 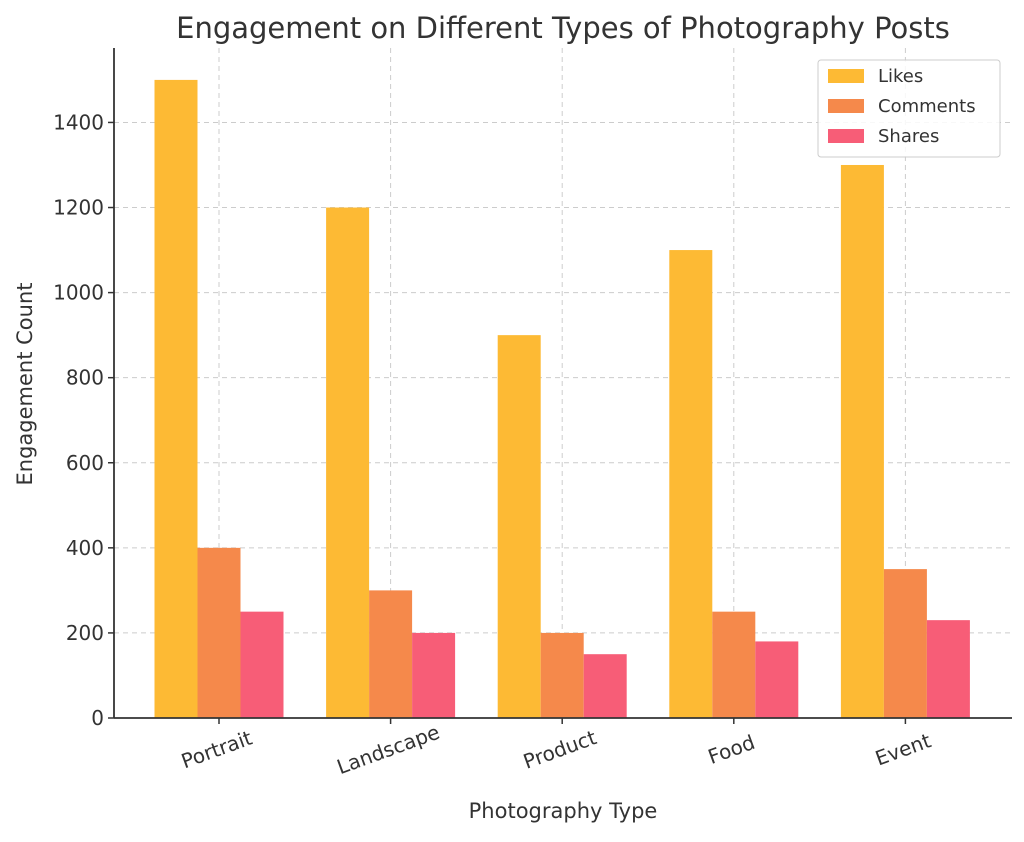 What do you see at coordinates (78, 122) in the screenshot?
I see `y-tick-label: 1400` at bounding box center [78, 122].